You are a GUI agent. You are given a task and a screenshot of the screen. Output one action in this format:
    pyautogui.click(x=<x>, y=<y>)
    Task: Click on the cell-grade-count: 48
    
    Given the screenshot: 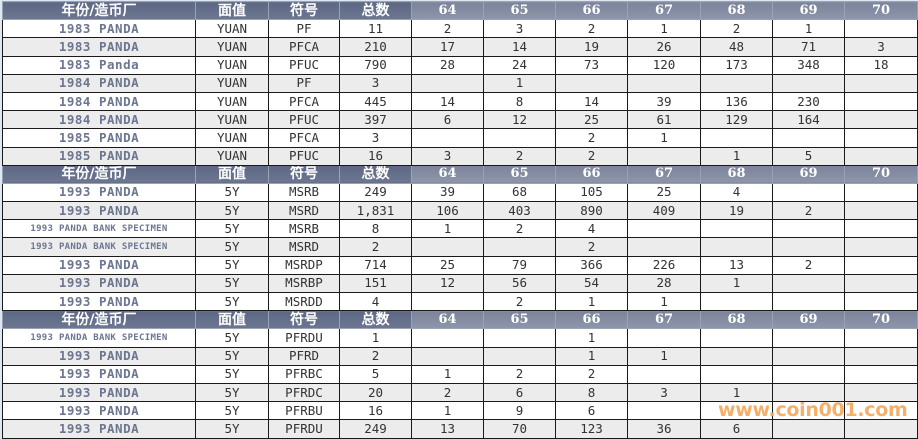 What is the action you would take?
    pyautogui.click(x=736, y=47)
    